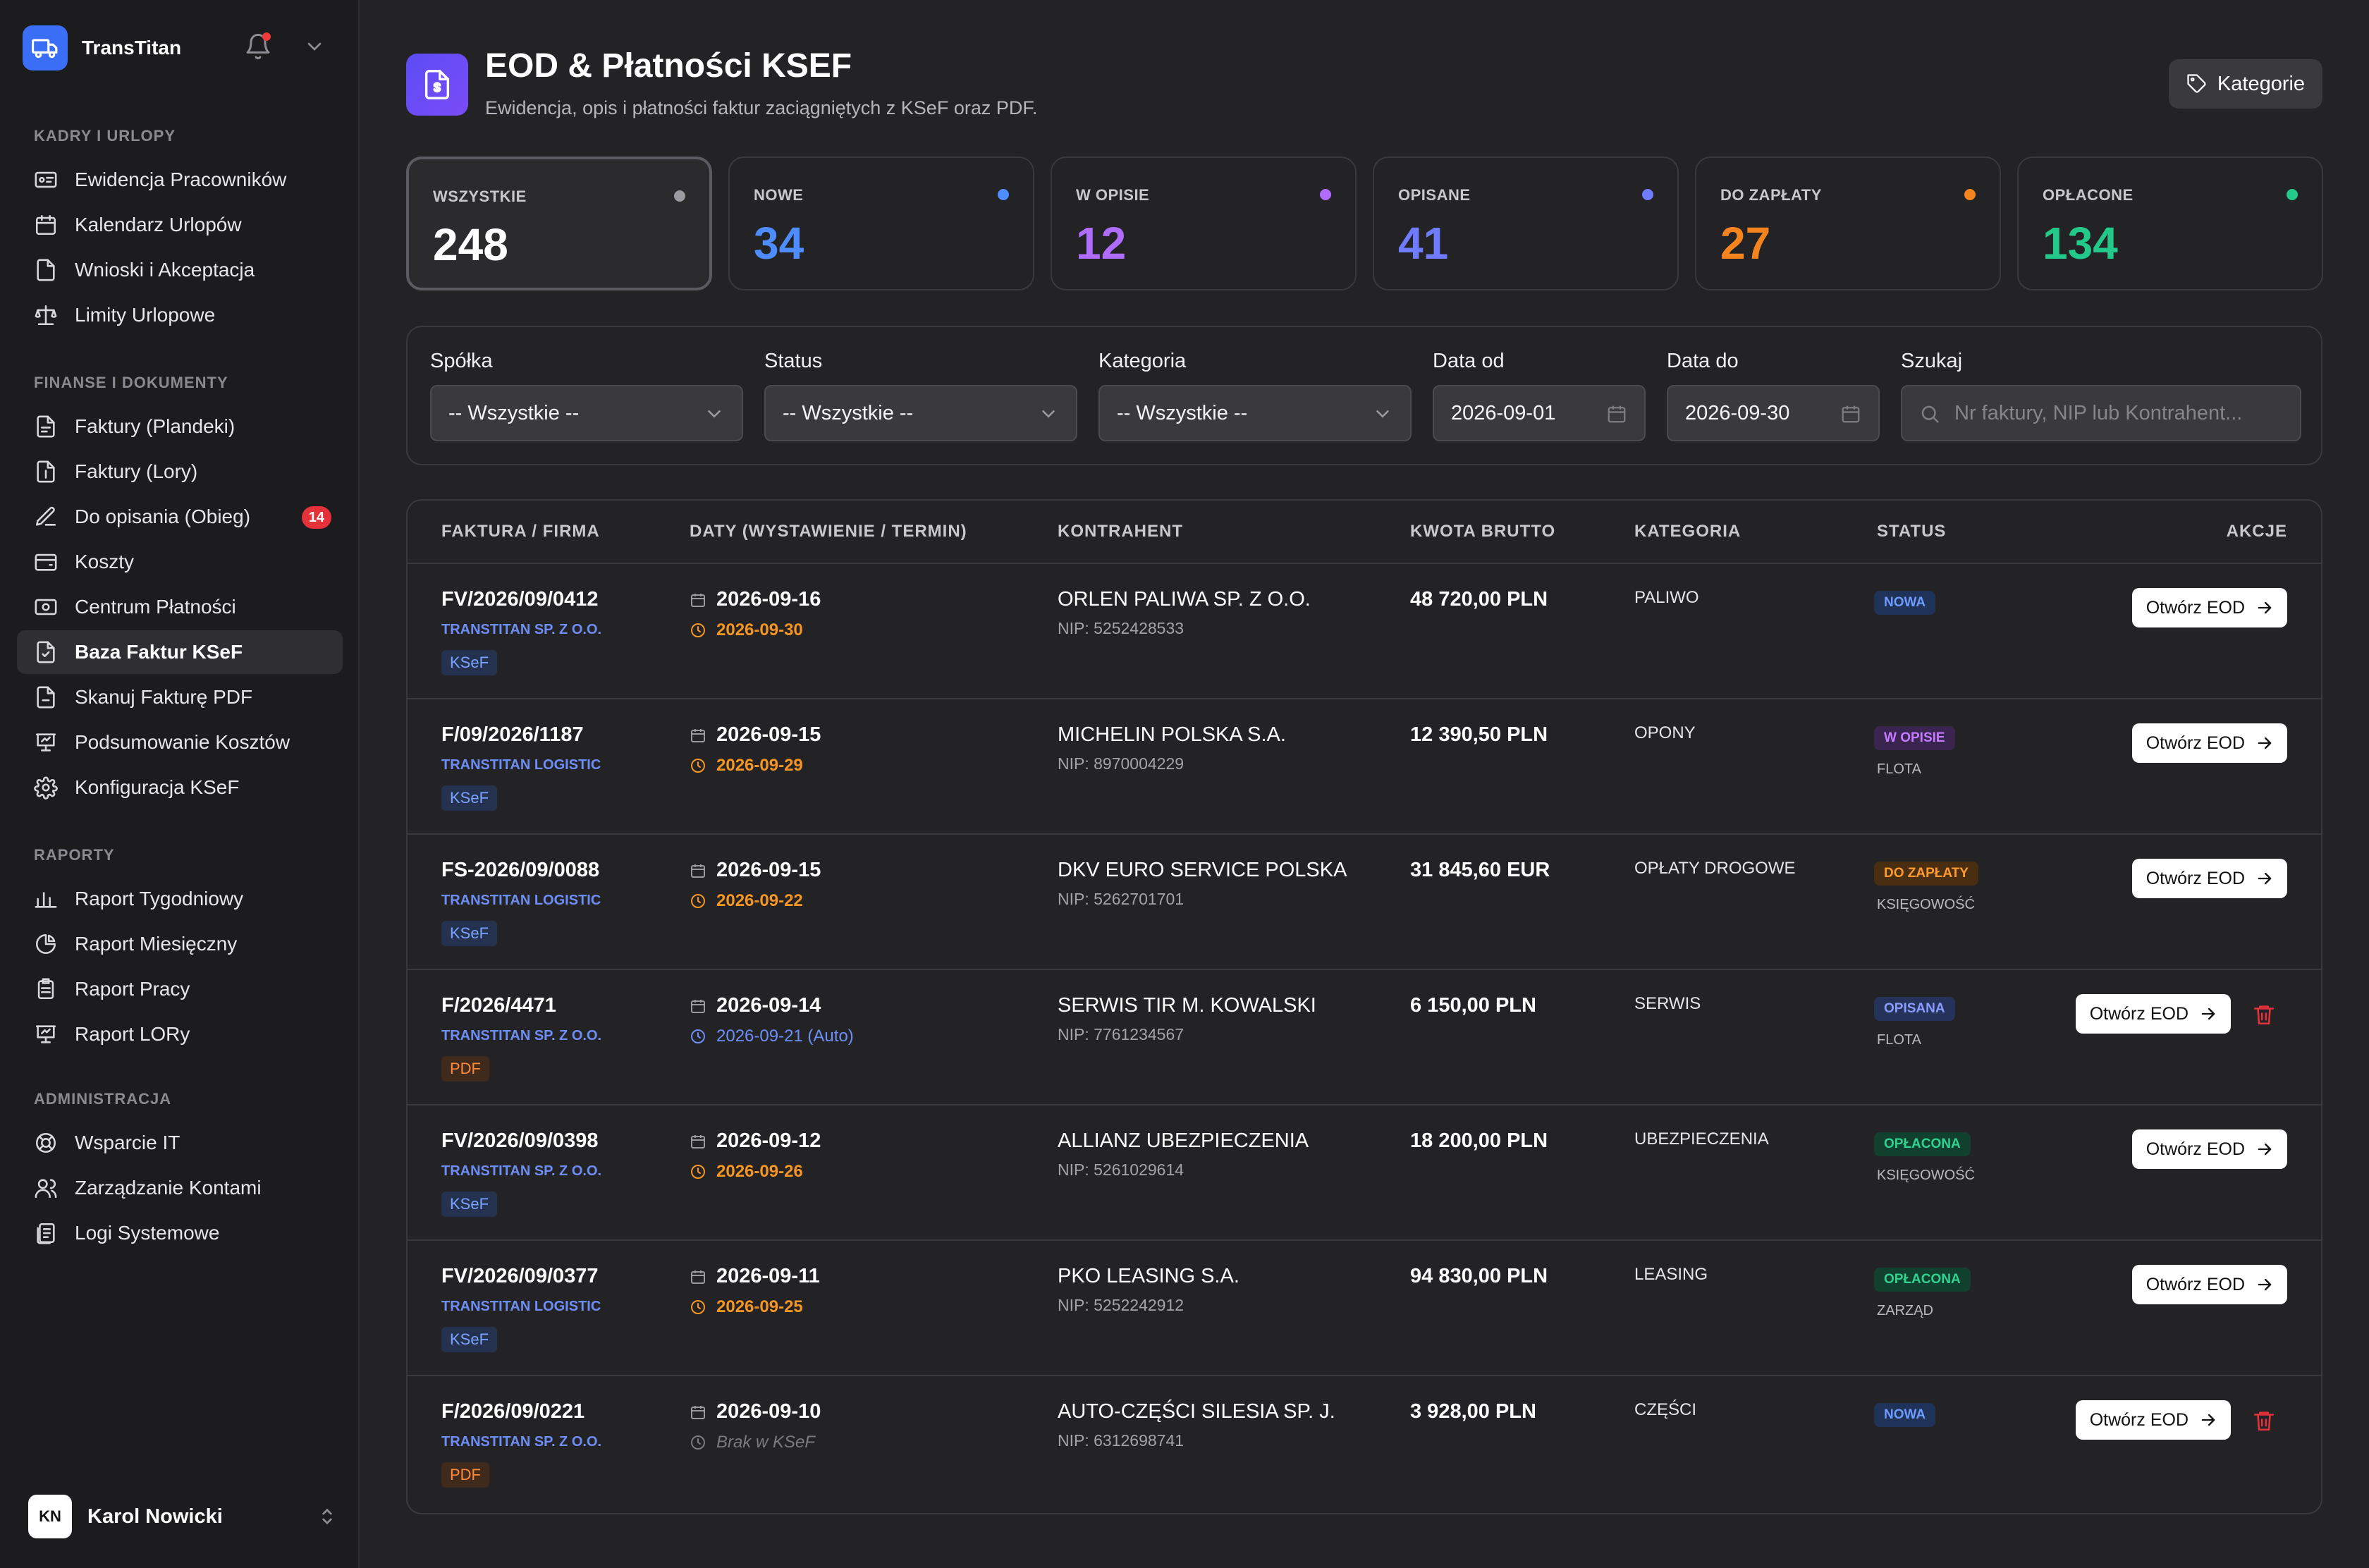 This screenshot has width=2369, height=1568. What do you see at coordinates (881, 223) in the screenshot?
I see `stat-card-nowe: NOWE 34` at bounding box center [881, 223].